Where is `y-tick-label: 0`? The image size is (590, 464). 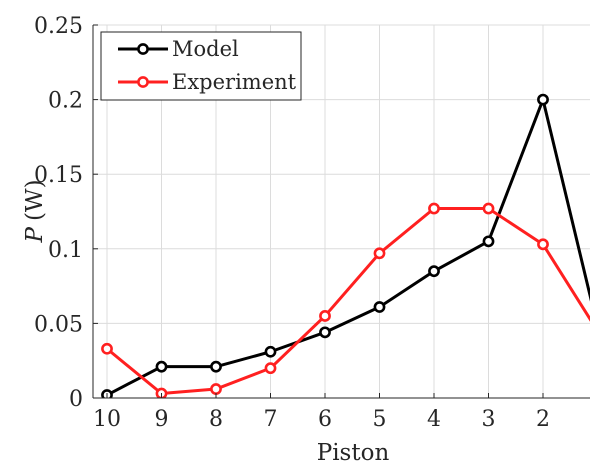
y-tick-label: 0 is located at coordinates (76, 399).